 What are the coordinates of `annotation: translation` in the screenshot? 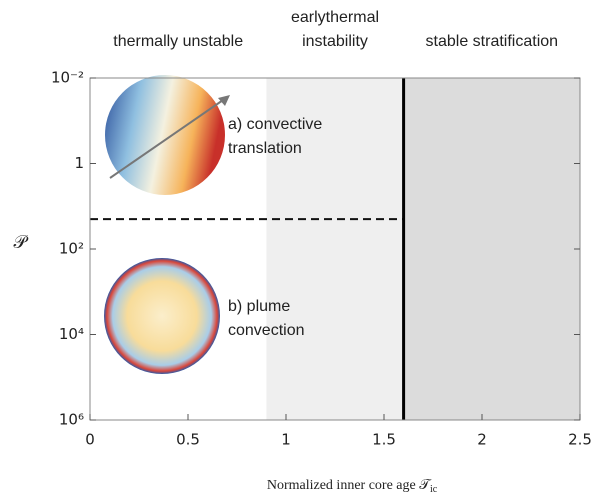 It's located at (265, 148).